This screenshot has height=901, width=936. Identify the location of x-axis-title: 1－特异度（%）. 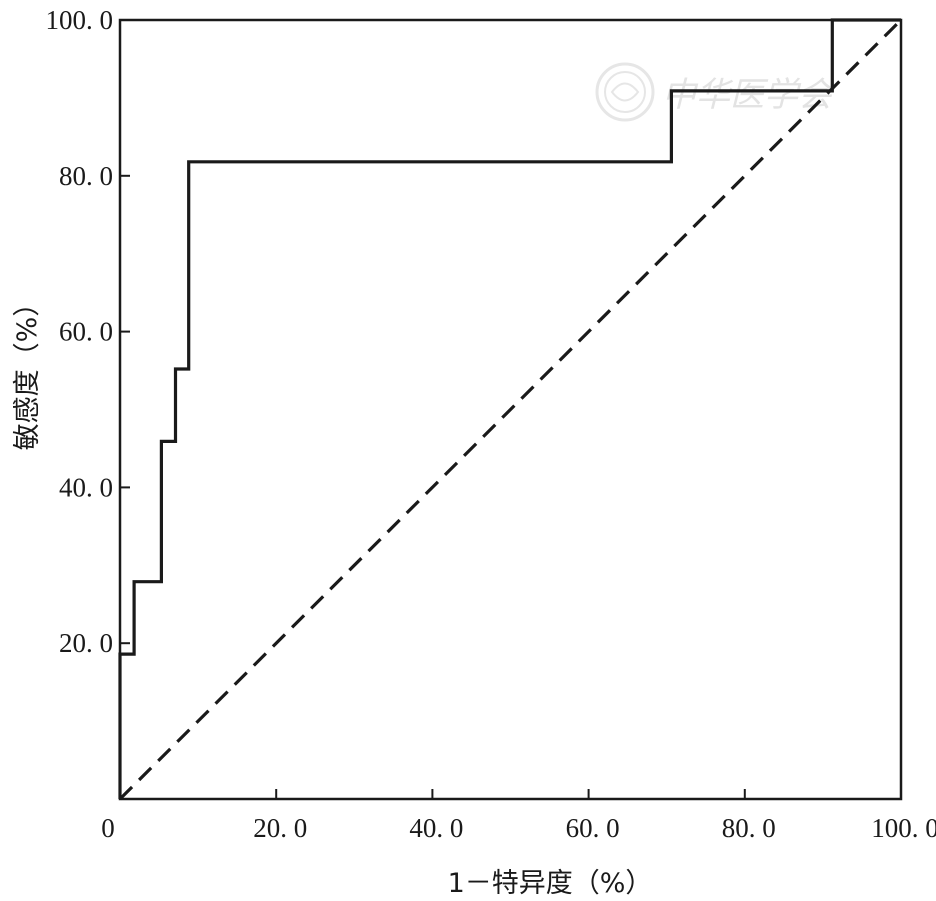
(550, 883).